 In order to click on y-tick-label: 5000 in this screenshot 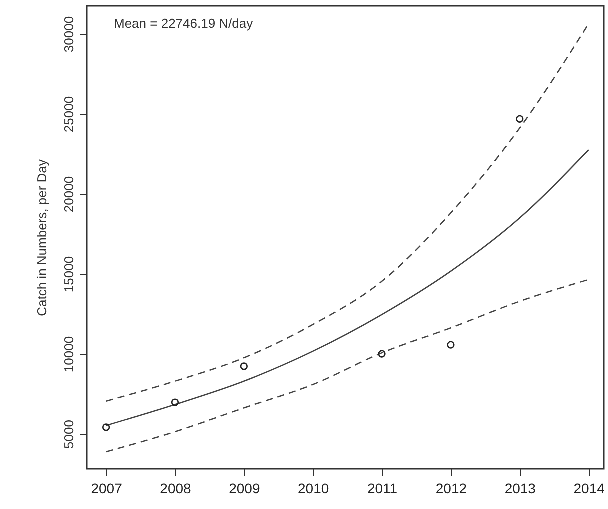, I will do `click(69, 434)`.